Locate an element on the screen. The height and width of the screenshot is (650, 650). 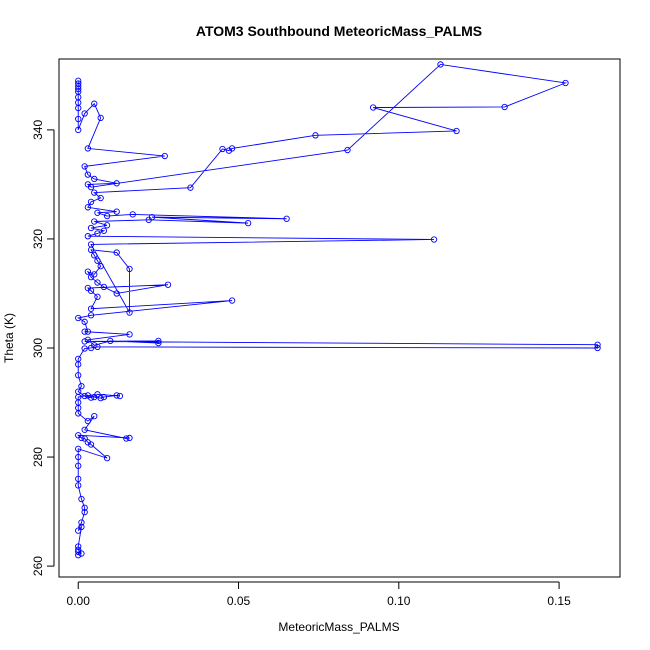
y-tick-label: 300 is located at coordinates (38, 348).